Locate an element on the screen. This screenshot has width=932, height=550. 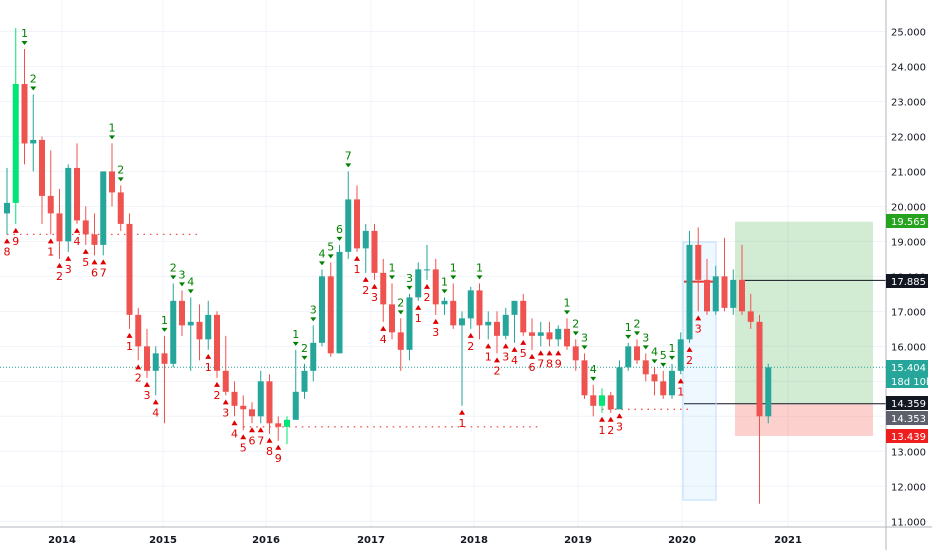
price-tag-label: 17.885 is located at coordinates (908, 282).